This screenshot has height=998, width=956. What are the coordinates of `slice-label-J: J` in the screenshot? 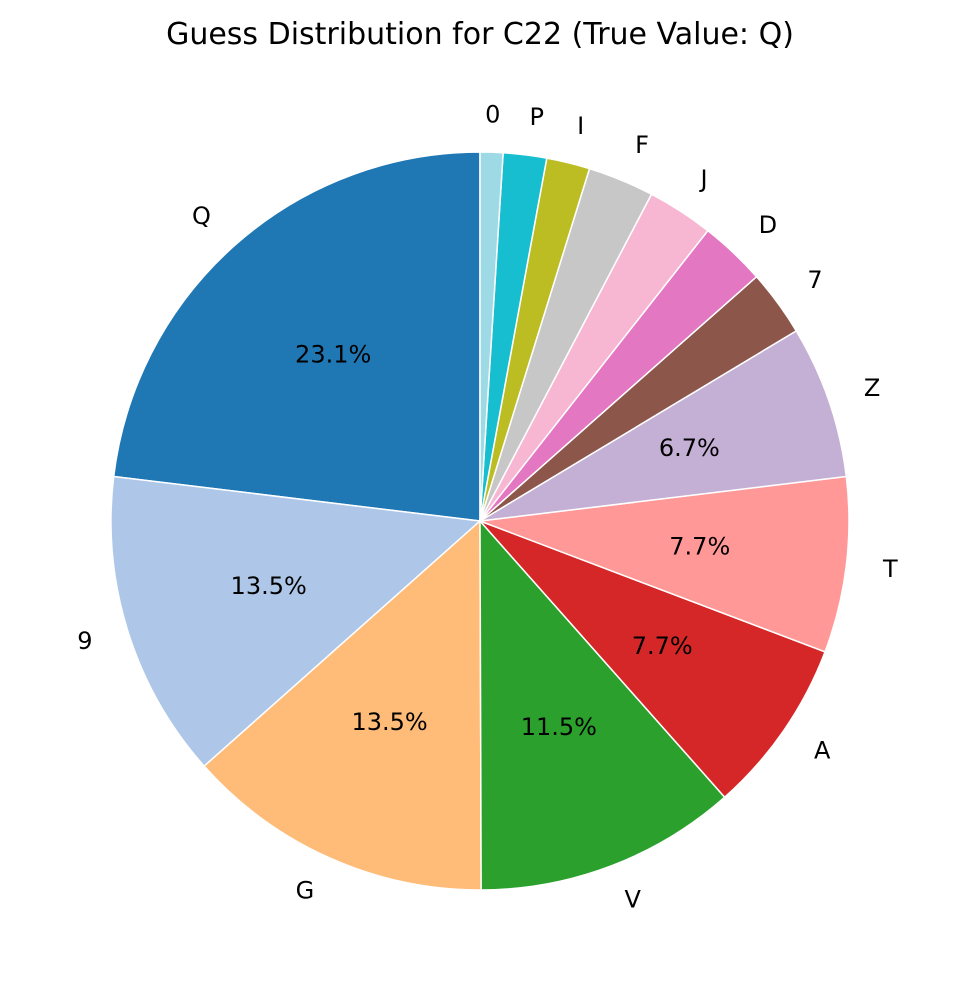 It's located at (703, 179).